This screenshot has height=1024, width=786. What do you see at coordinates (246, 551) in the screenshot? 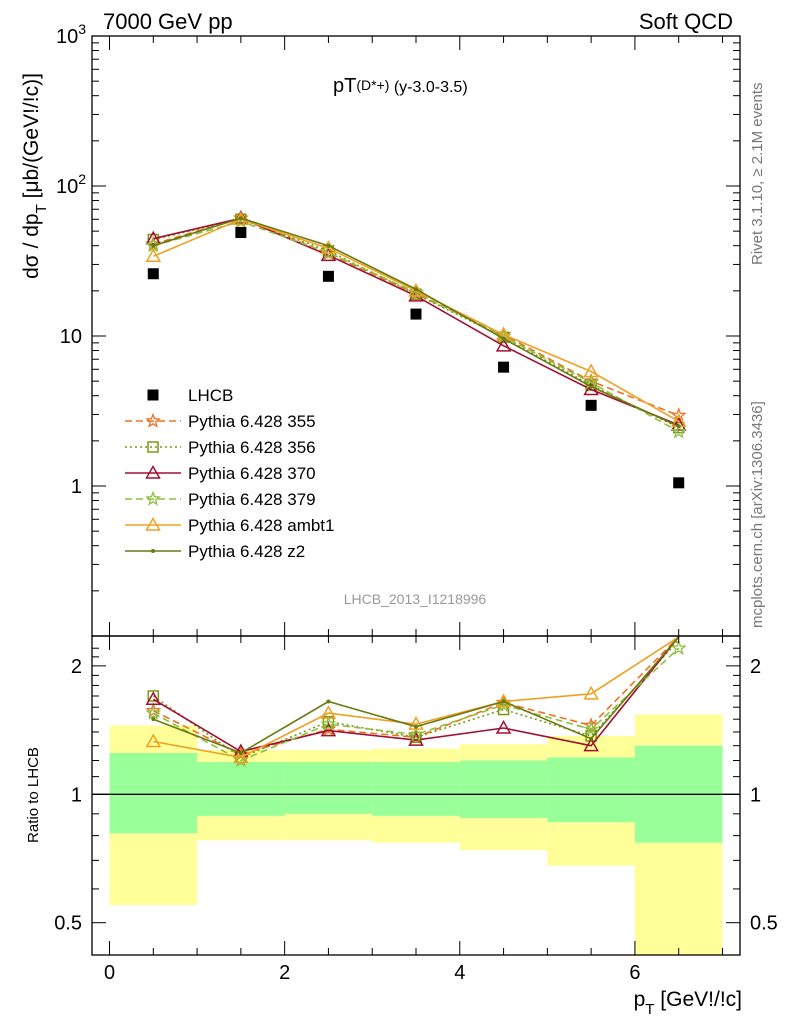
I see `legend-label: Pythia 6.428 z2` at bounding box center [246, 551].